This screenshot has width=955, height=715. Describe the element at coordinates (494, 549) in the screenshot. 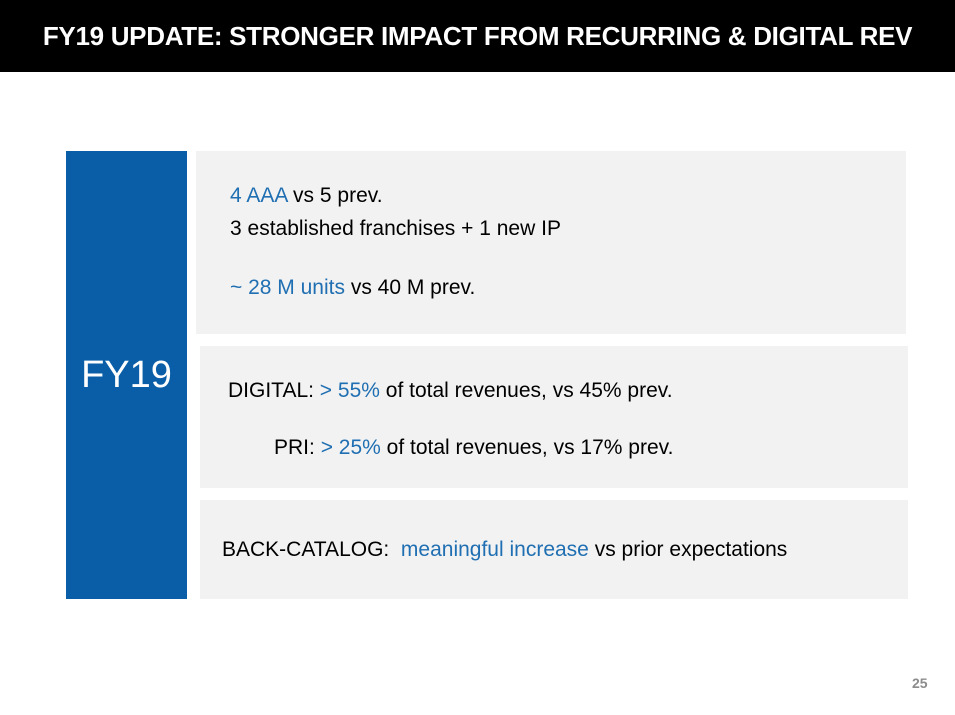

I see `back-catalog-highlight: meaningful increase` at that location.